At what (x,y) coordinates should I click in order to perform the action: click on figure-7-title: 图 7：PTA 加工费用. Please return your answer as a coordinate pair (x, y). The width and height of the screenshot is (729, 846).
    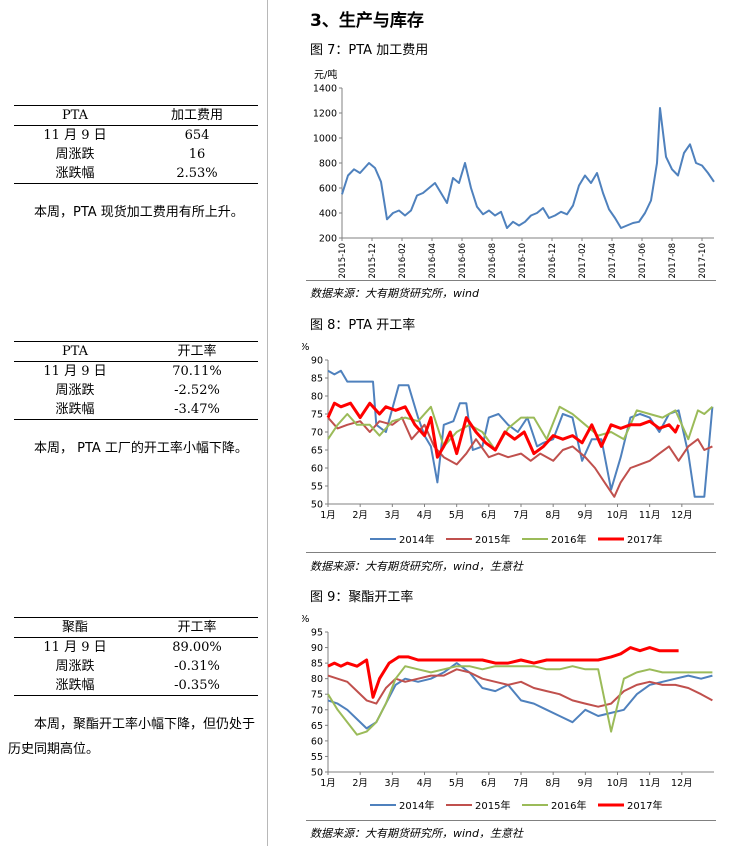
    Looking at the image, I should click on (369, 50).